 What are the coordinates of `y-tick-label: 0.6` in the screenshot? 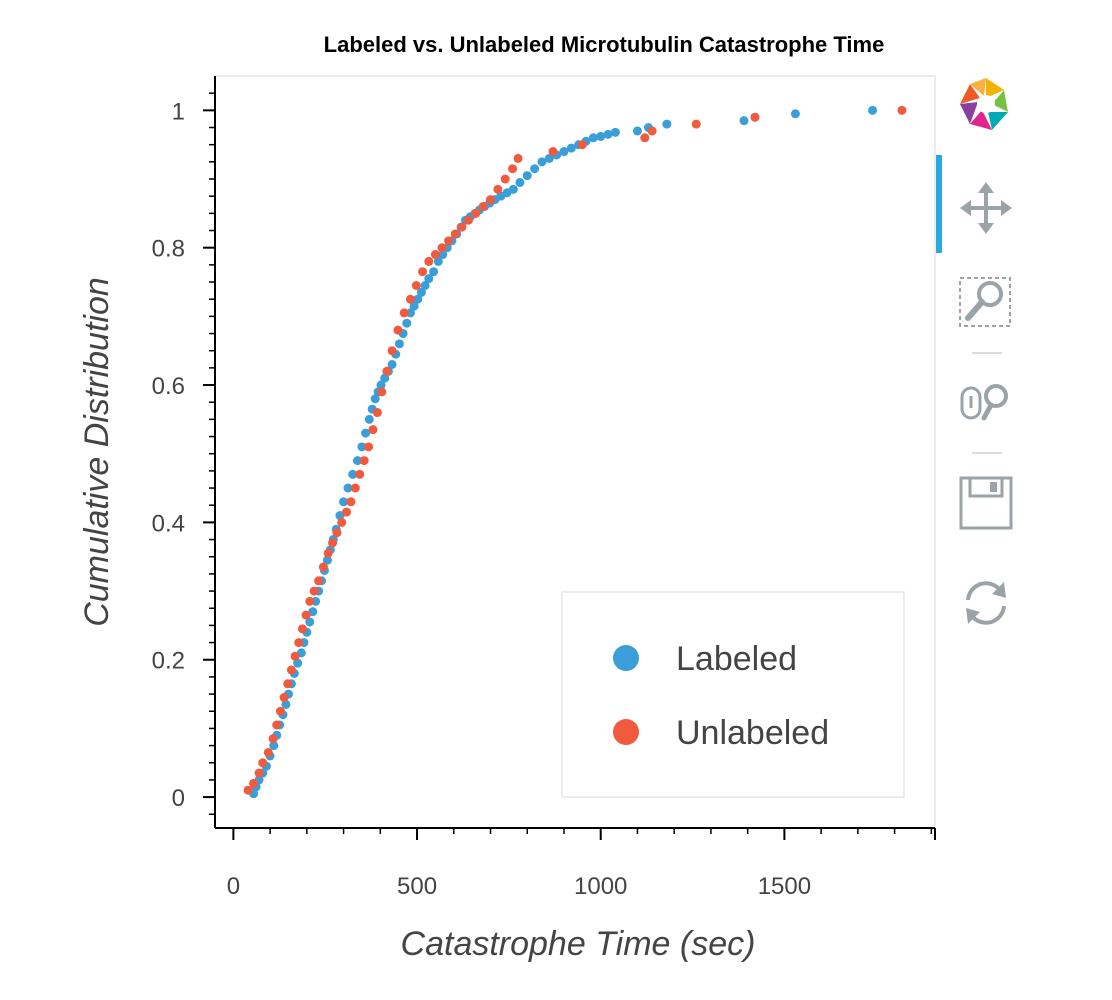 It's located at (168, 386).